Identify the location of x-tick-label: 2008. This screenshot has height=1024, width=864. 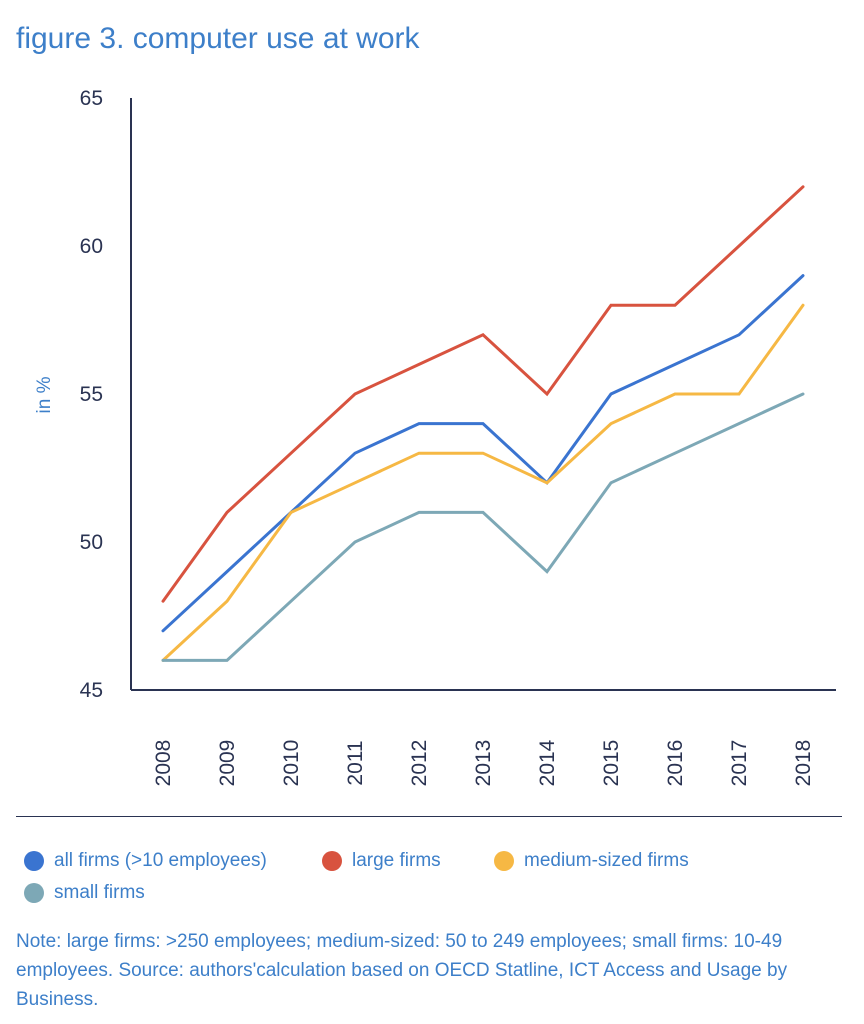
(163, 763).